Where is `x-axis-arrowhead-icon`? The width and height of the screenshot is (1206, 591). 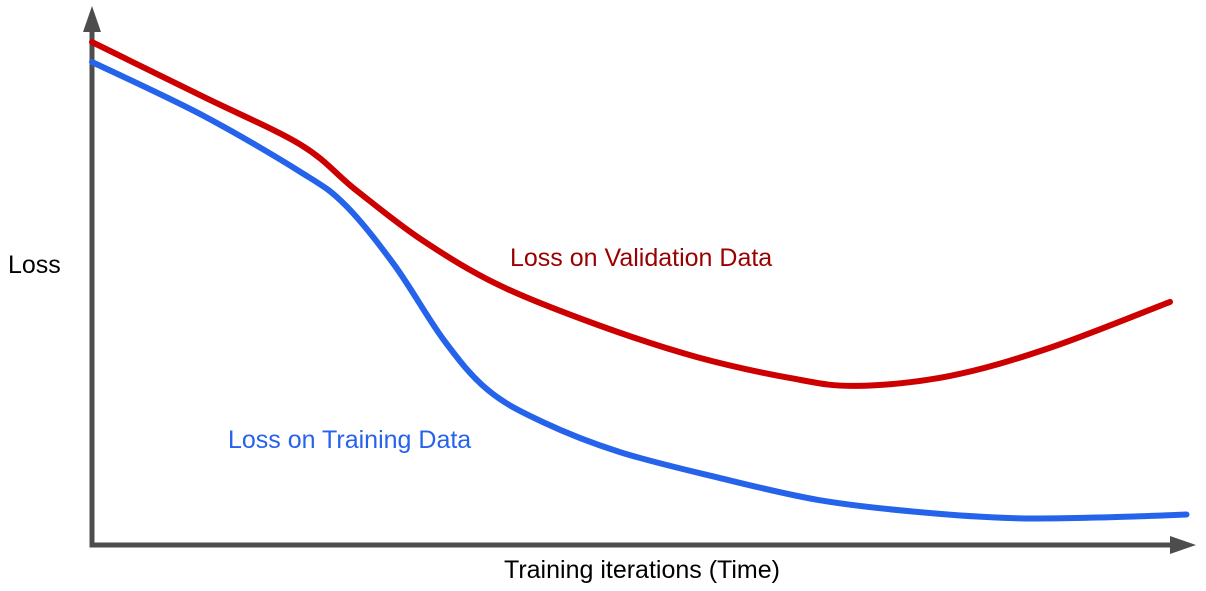
x-axis-arrowhead-icon is located at coordinates (1183, 545).